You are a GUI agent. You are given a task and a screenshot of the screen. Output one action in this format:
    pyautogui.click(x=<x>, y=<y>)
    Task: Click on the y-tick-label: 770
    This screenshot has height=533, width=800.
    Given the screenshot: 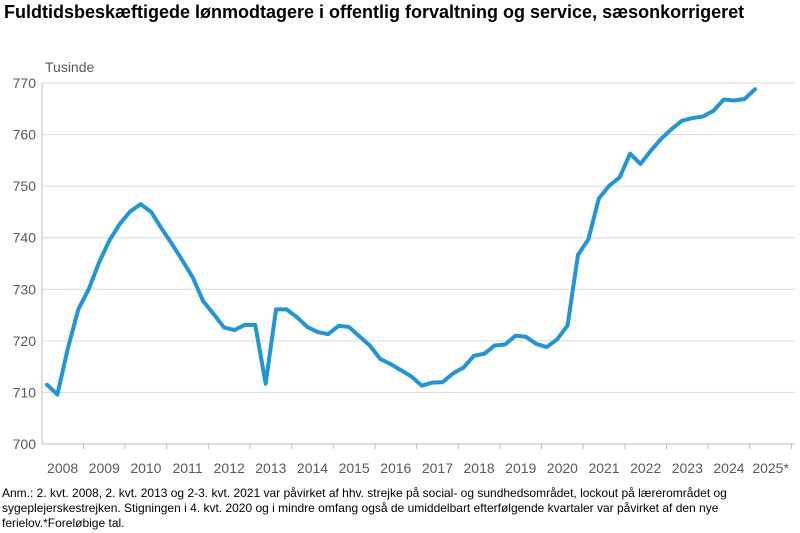 What is the action you would take?
    pyautogui.click(x=25, y=83)
    